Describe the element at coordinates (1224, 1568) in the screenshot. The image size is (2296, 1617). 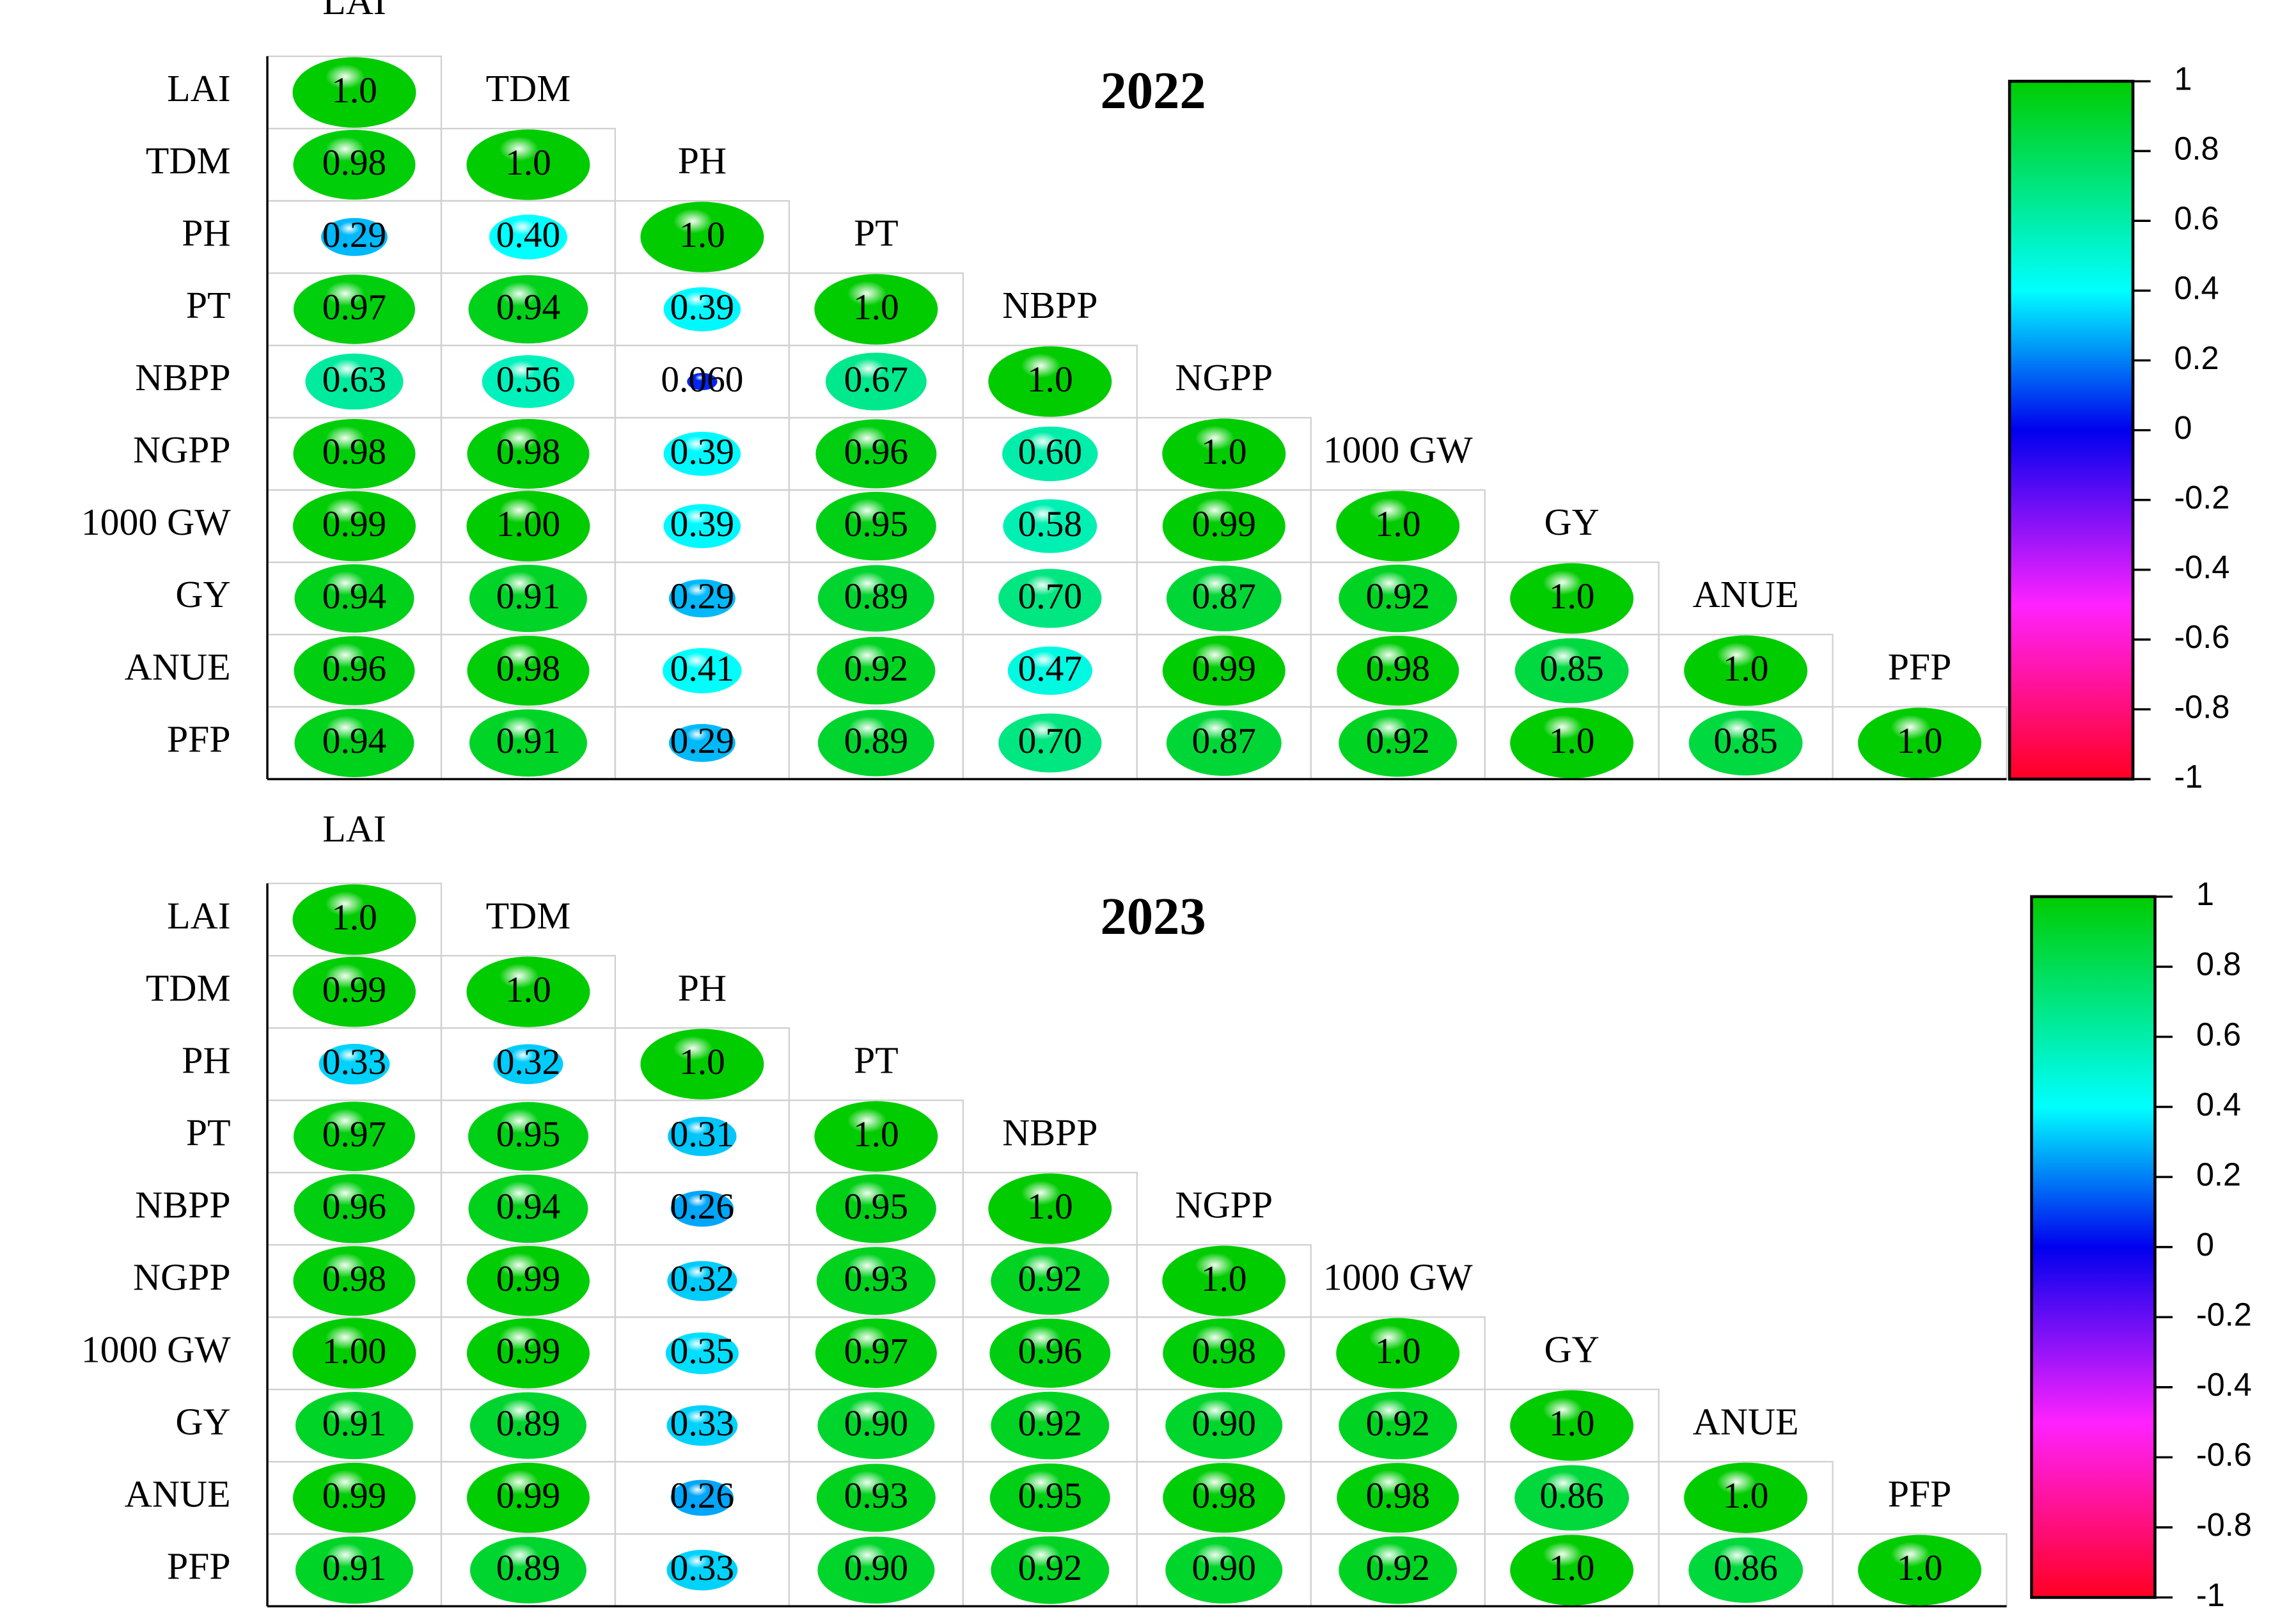
I see `value-label: 0.90` at that location.